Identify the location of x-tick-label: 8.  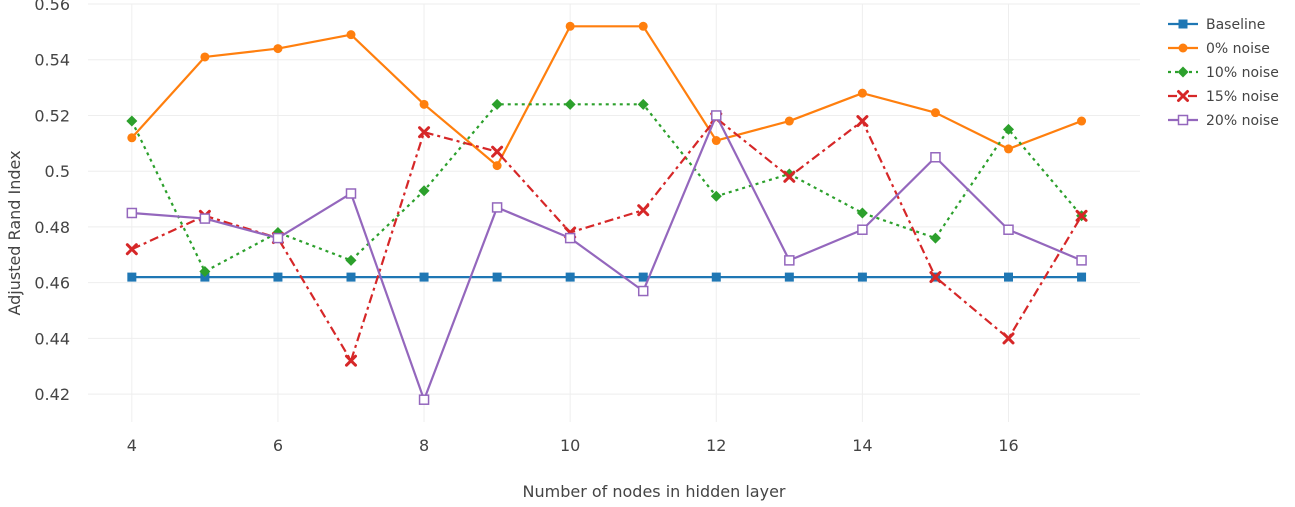
(424, 445).